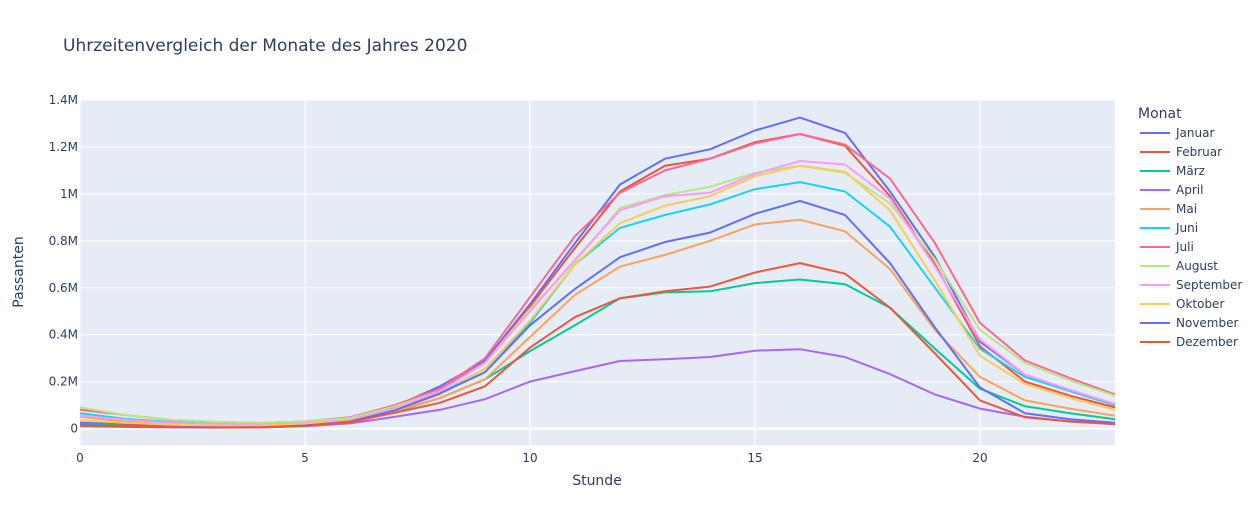 The image size is (1259, 525). I want to click on x-tick-label: 5, so click(305, 458).